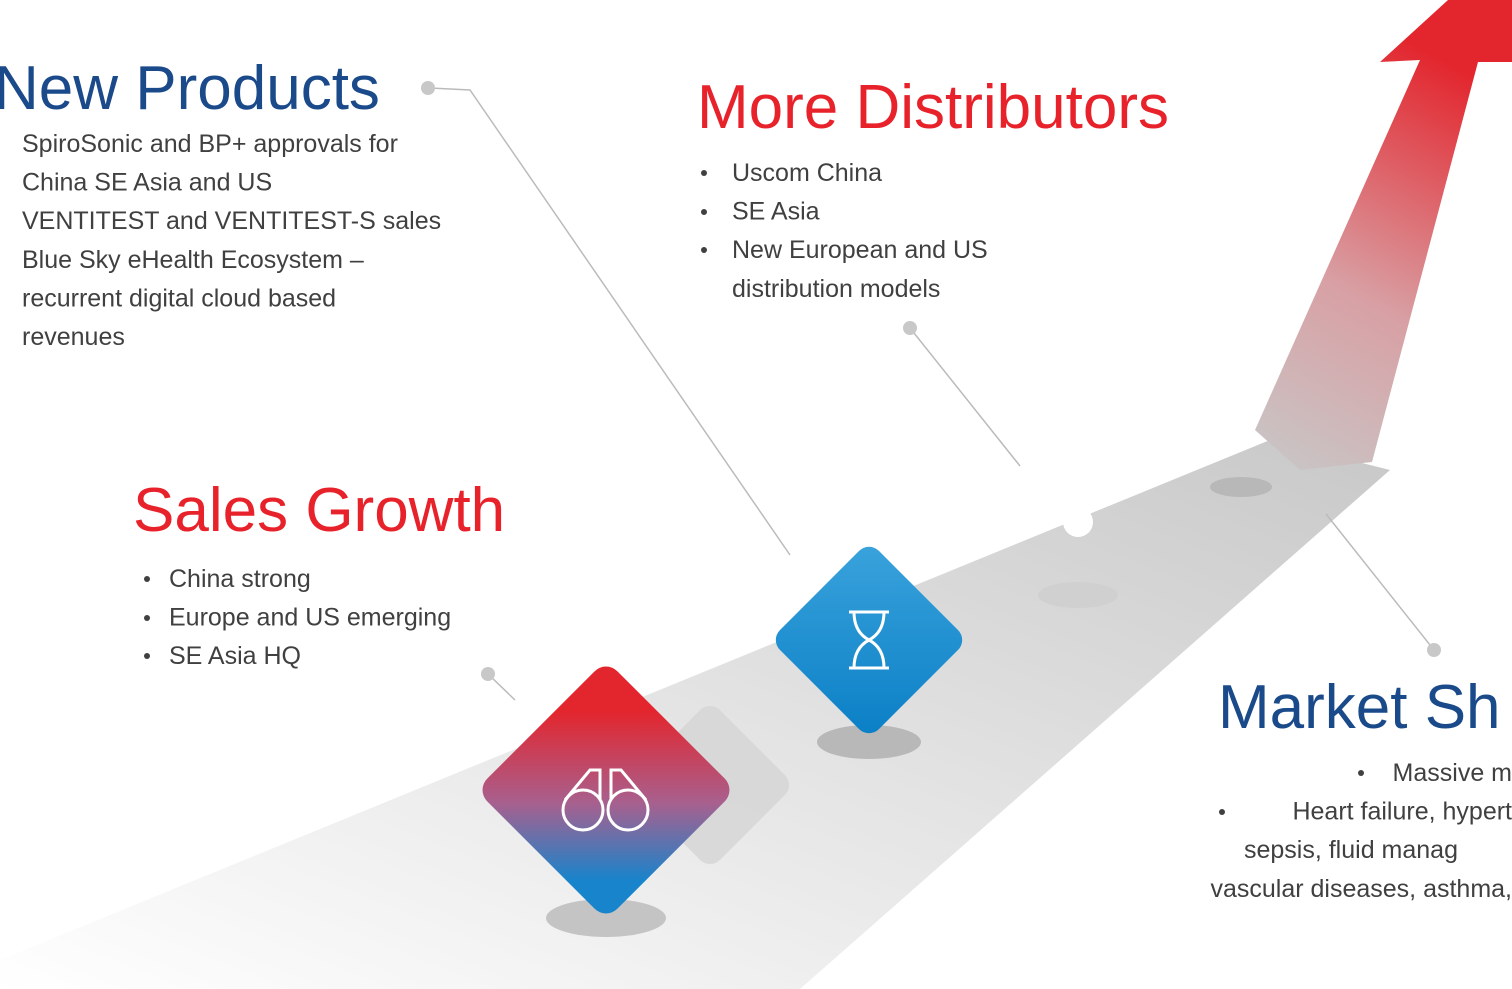 Image resolution: width=1512 pixels, height=989 pixels. What do you see at coordinates (1361, 889) in the screenshot?
I see `text-line: vascular diseases, asthma,` at bounding box center [1361, 889].